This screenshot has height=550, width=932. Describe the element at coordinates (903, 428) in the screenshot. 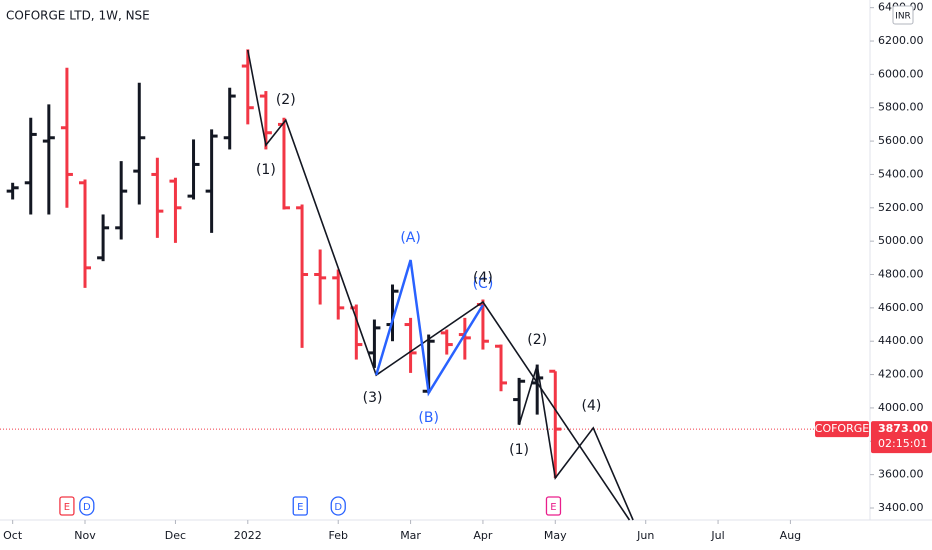

I see `price-value: 3873.00` at that location.